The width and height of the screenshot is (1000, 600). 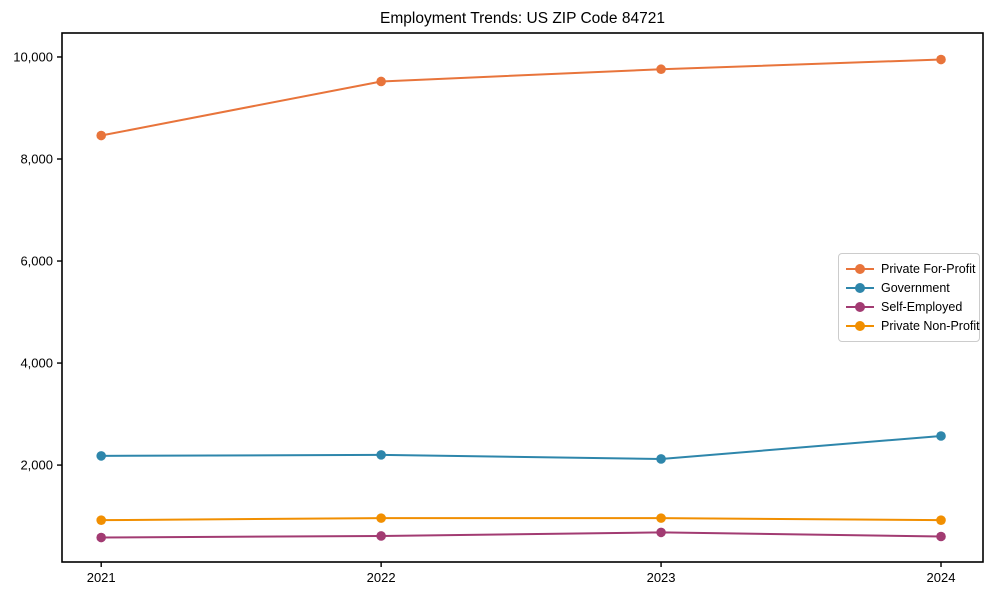 I want to click on y-tick-label: 6,000, so click(x=36, y=261).